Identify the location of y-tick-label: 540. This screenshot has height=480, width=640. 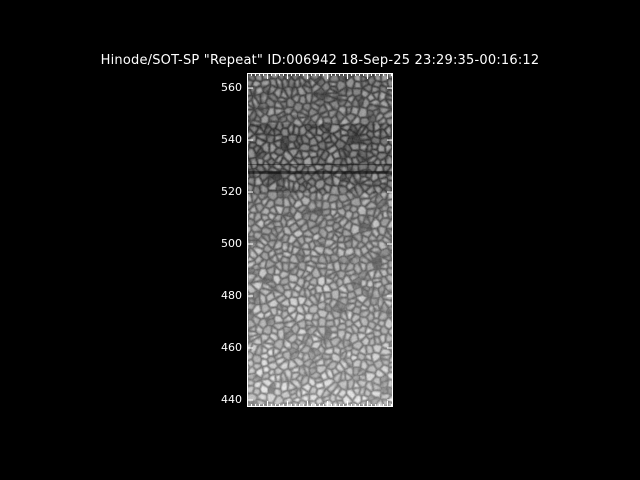
(231, 140).